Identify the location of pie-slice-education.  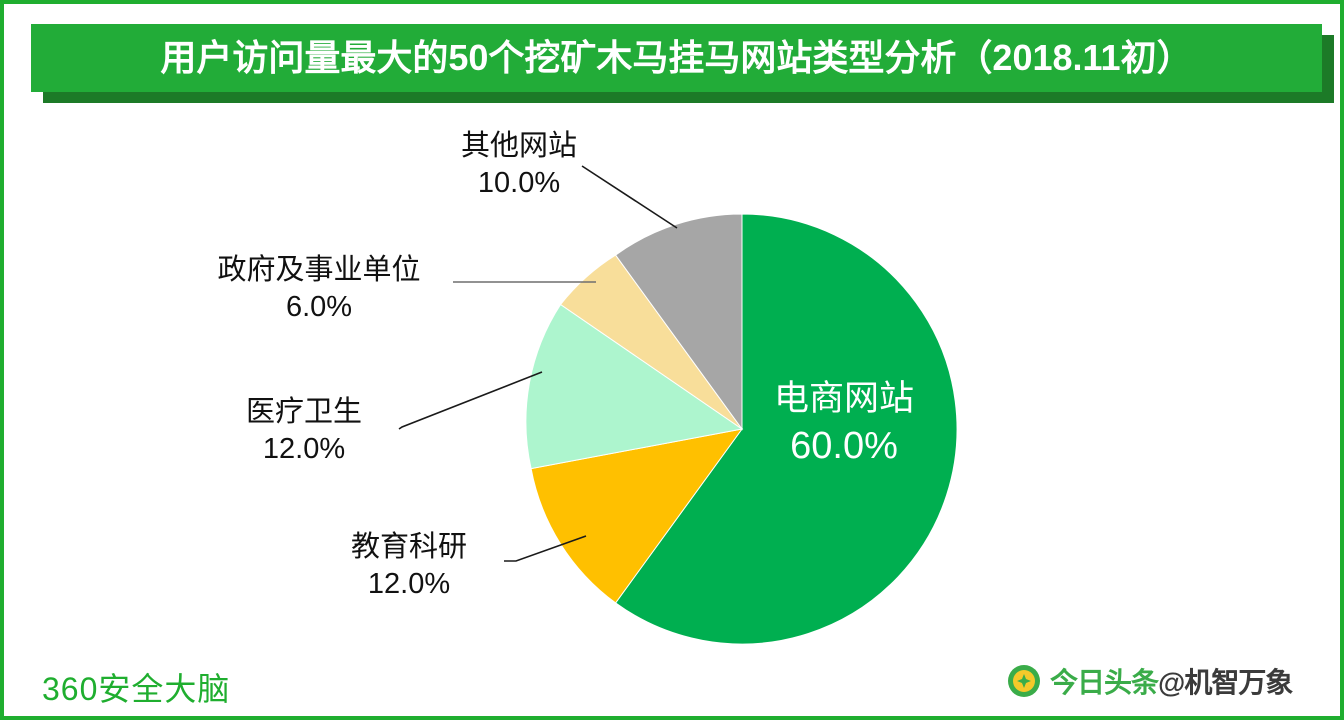
(637, 516).